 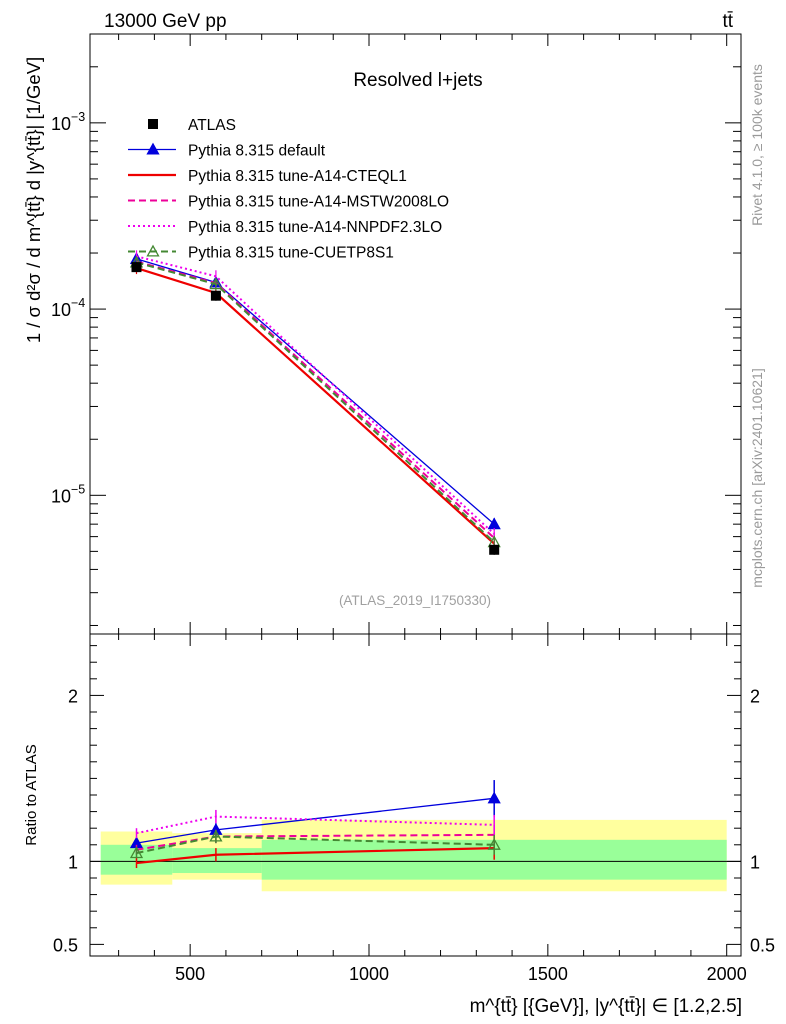 I want to click on y-tick-exponent: −5, so click(x=78, y=489).